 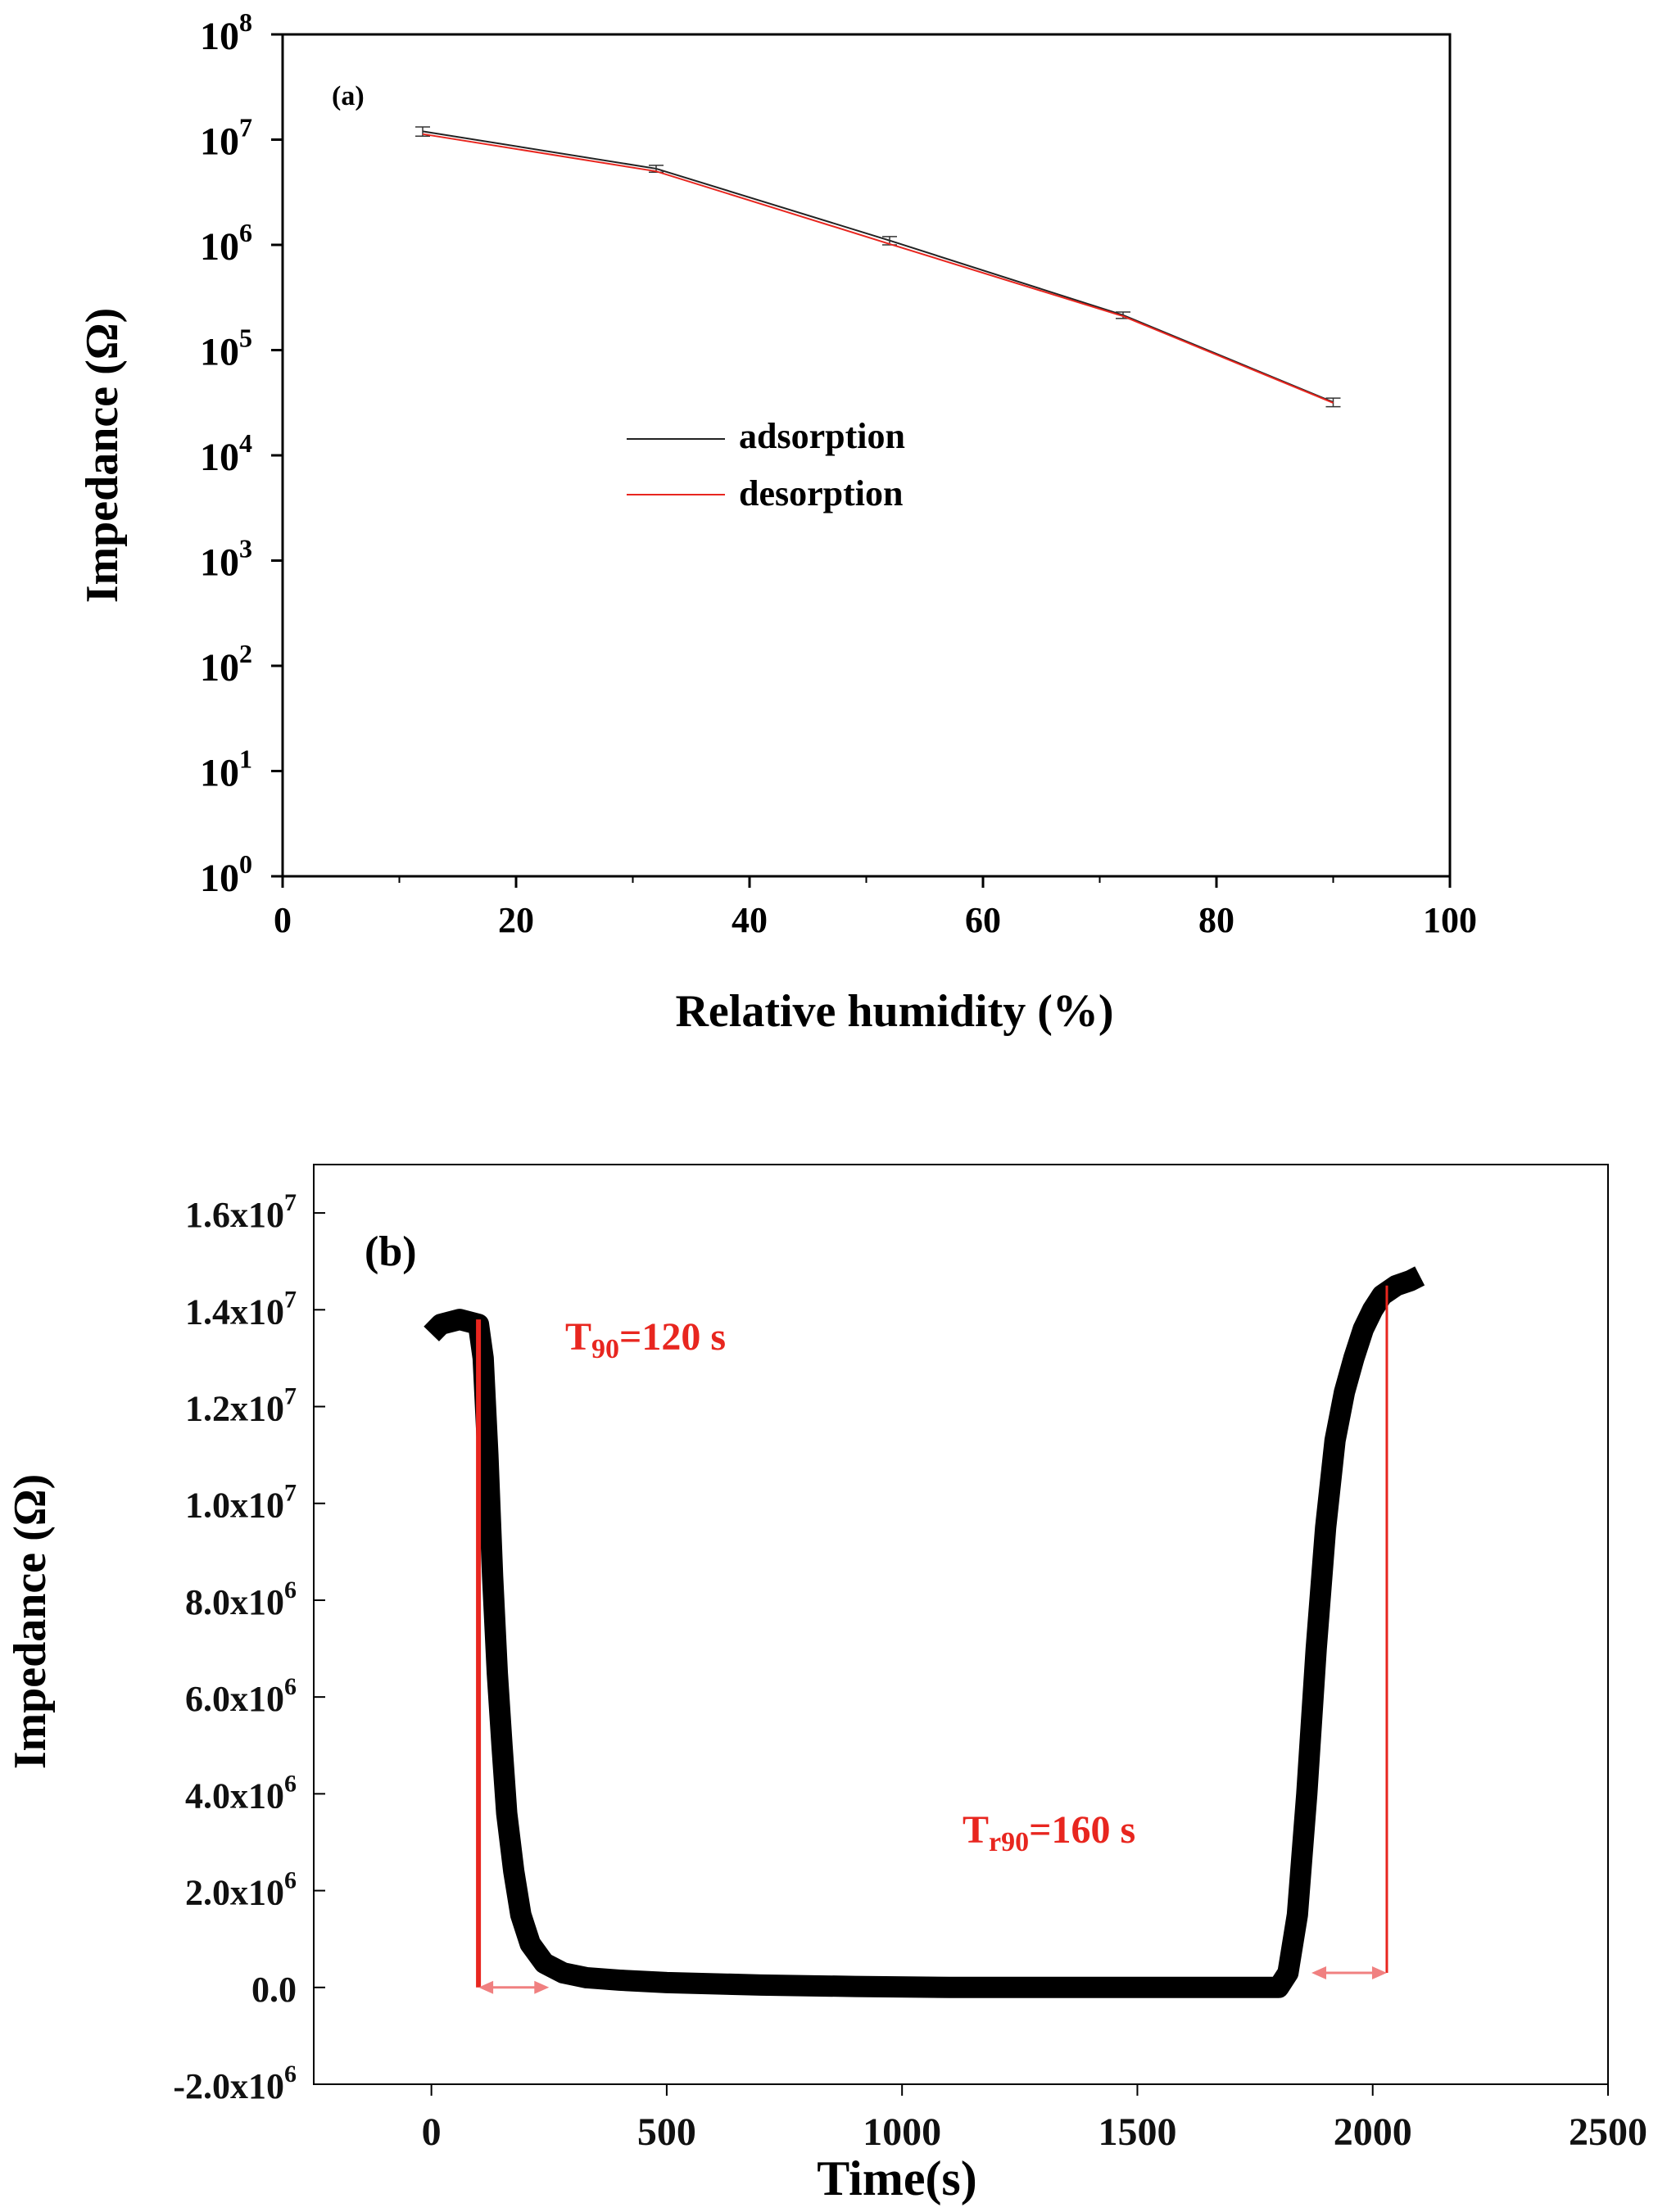 I want to click on chart-a-y-tick-exp: 3, so click(x=245, y=548).